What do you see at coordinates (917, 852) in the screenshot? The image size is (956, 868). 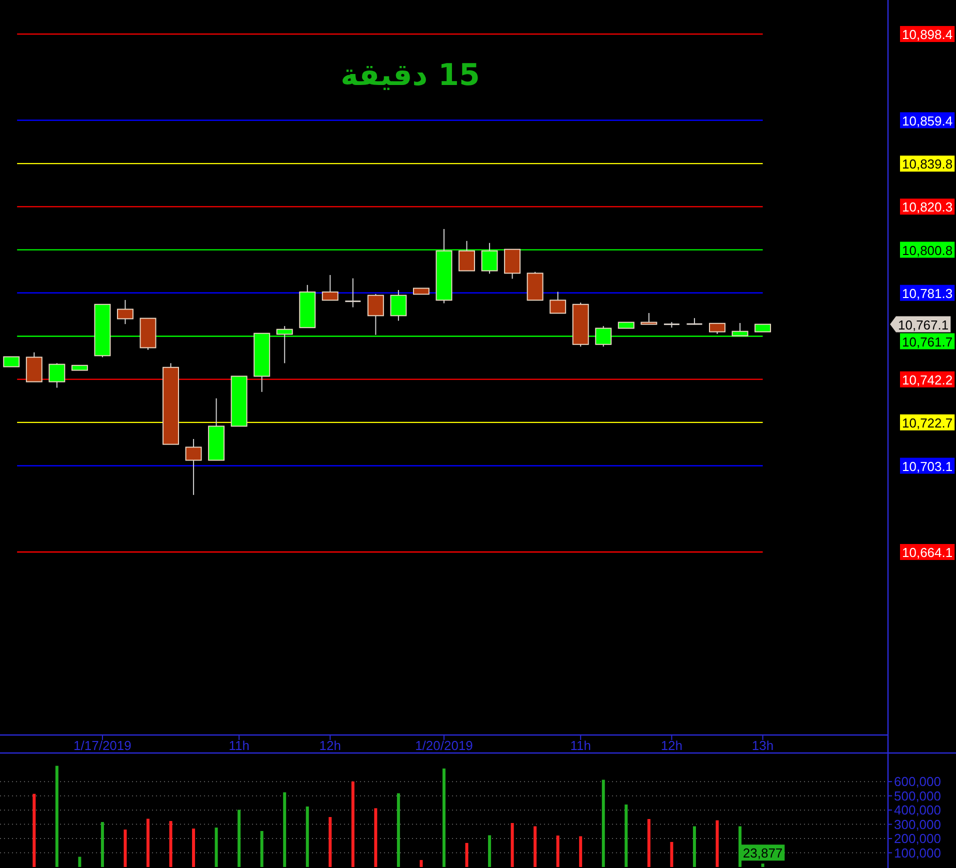 I see `y-tick-label: 100,000` at bounding box center [917, 852].